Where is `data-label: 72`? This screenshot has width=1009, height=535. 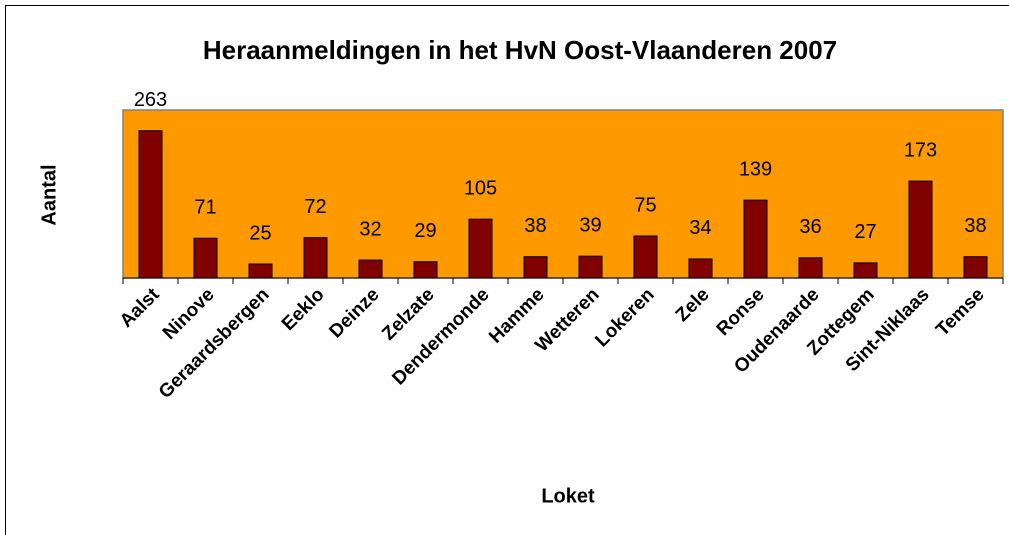 data-label: 72 is located at coordinates (315, 207).